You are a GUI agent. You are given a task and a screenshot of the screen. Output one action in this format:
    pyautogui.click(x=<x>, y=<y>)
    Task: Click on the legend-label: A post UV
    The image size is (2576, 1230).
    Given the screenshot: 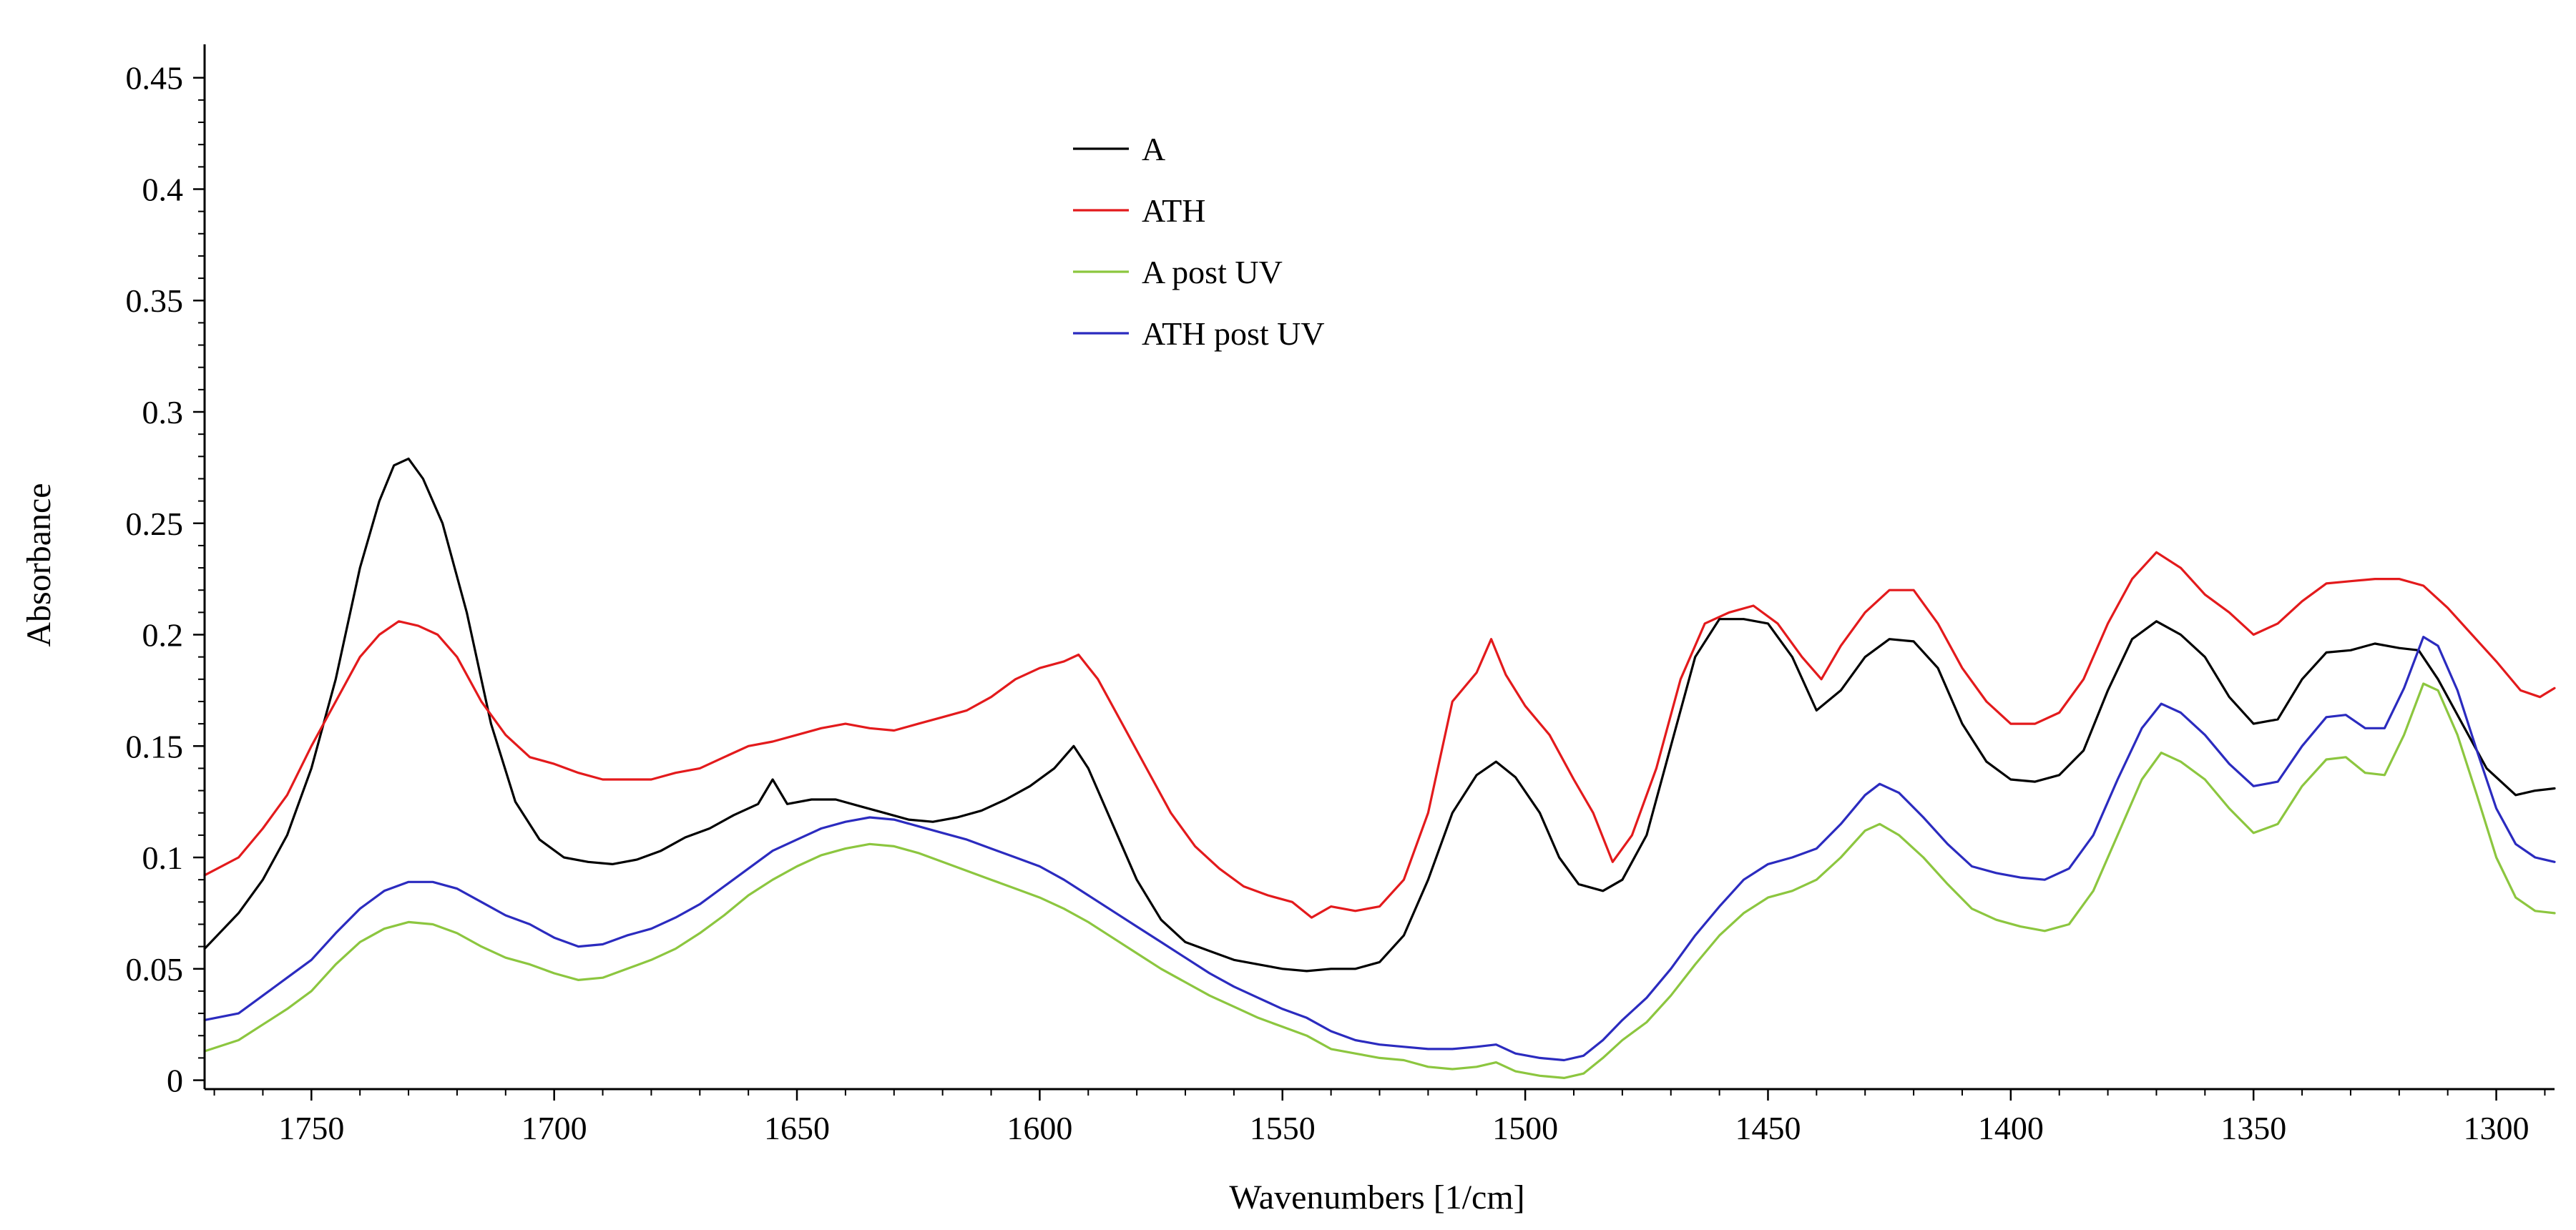 What is the action you would take?
    pyautogui.click(x=1212, y=272)
    